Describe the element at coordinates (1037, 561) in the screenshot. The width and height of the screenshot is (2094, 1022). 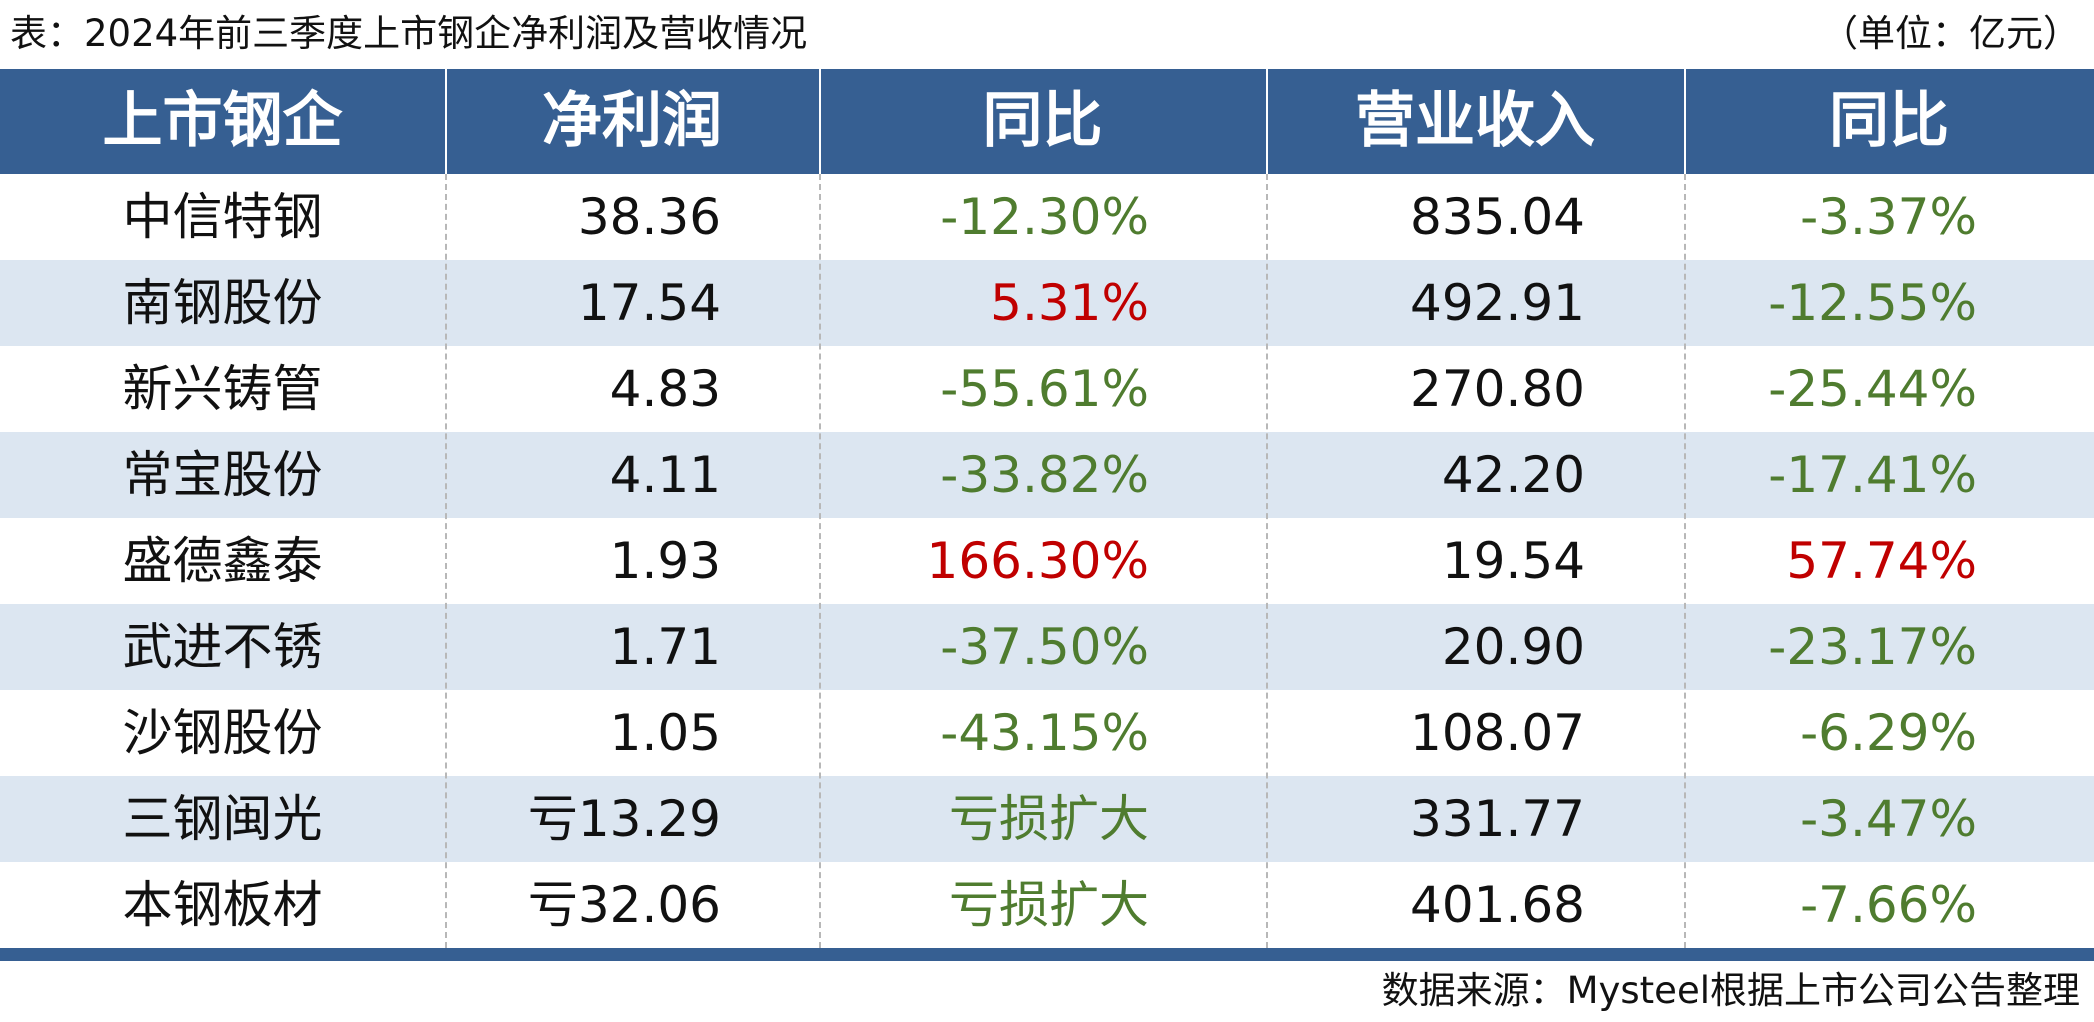
I see `table-cell: 166.30%` at that location.